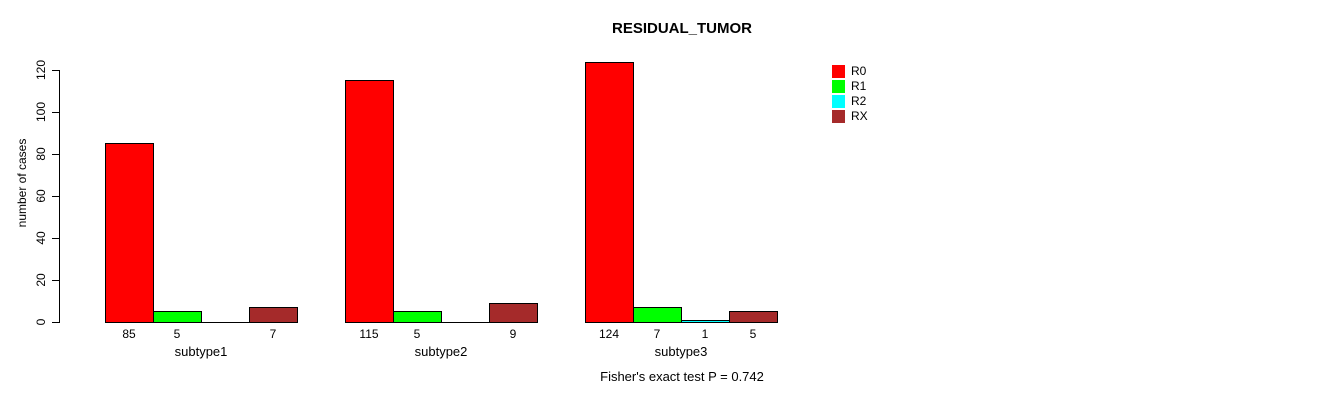 This screenshot has width=1340, height=400. What do you see at coordinates (177, 317) in the screenshot?
I see `bar-R1-subtype1` at bounding box center [177, 317].